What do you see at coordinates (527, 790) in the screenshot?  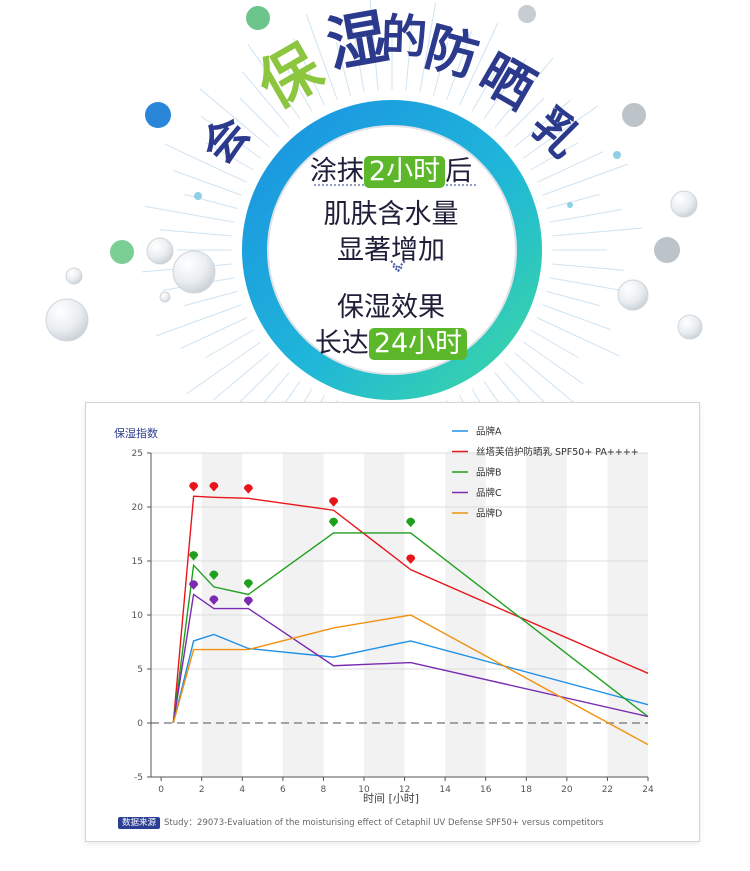 I see `x-tick-label: 18` at bounding box center [527, 790].